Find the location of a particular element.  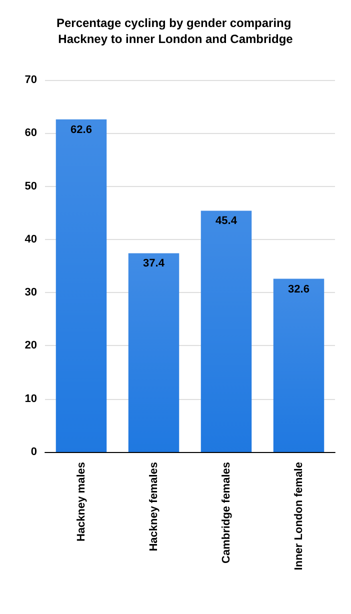

y-tick-label: 50 is located at coordinates (30, 186).